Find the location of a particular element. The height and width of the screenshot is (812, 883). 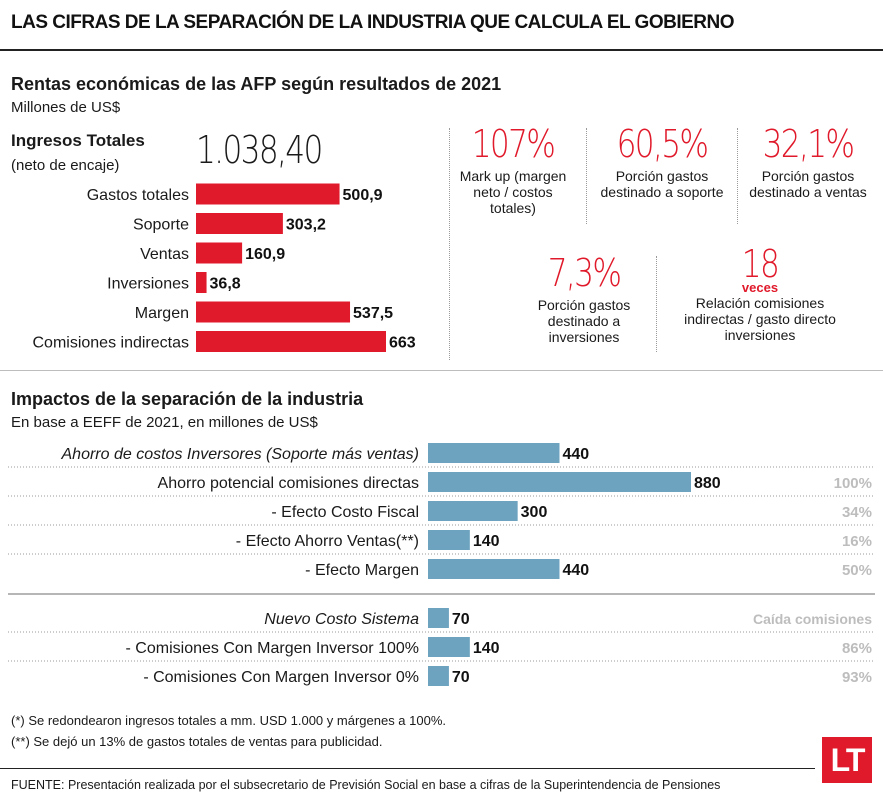

bar-value-label: 500,9 is located at coordinates (363, 195).